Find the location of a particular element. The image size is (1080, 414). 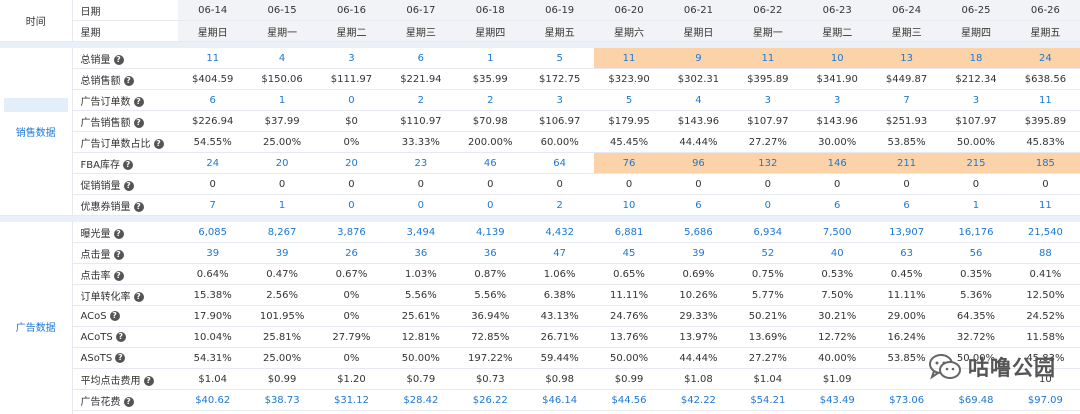

value-link-cell: 40 is located at coordinates (837, 253).